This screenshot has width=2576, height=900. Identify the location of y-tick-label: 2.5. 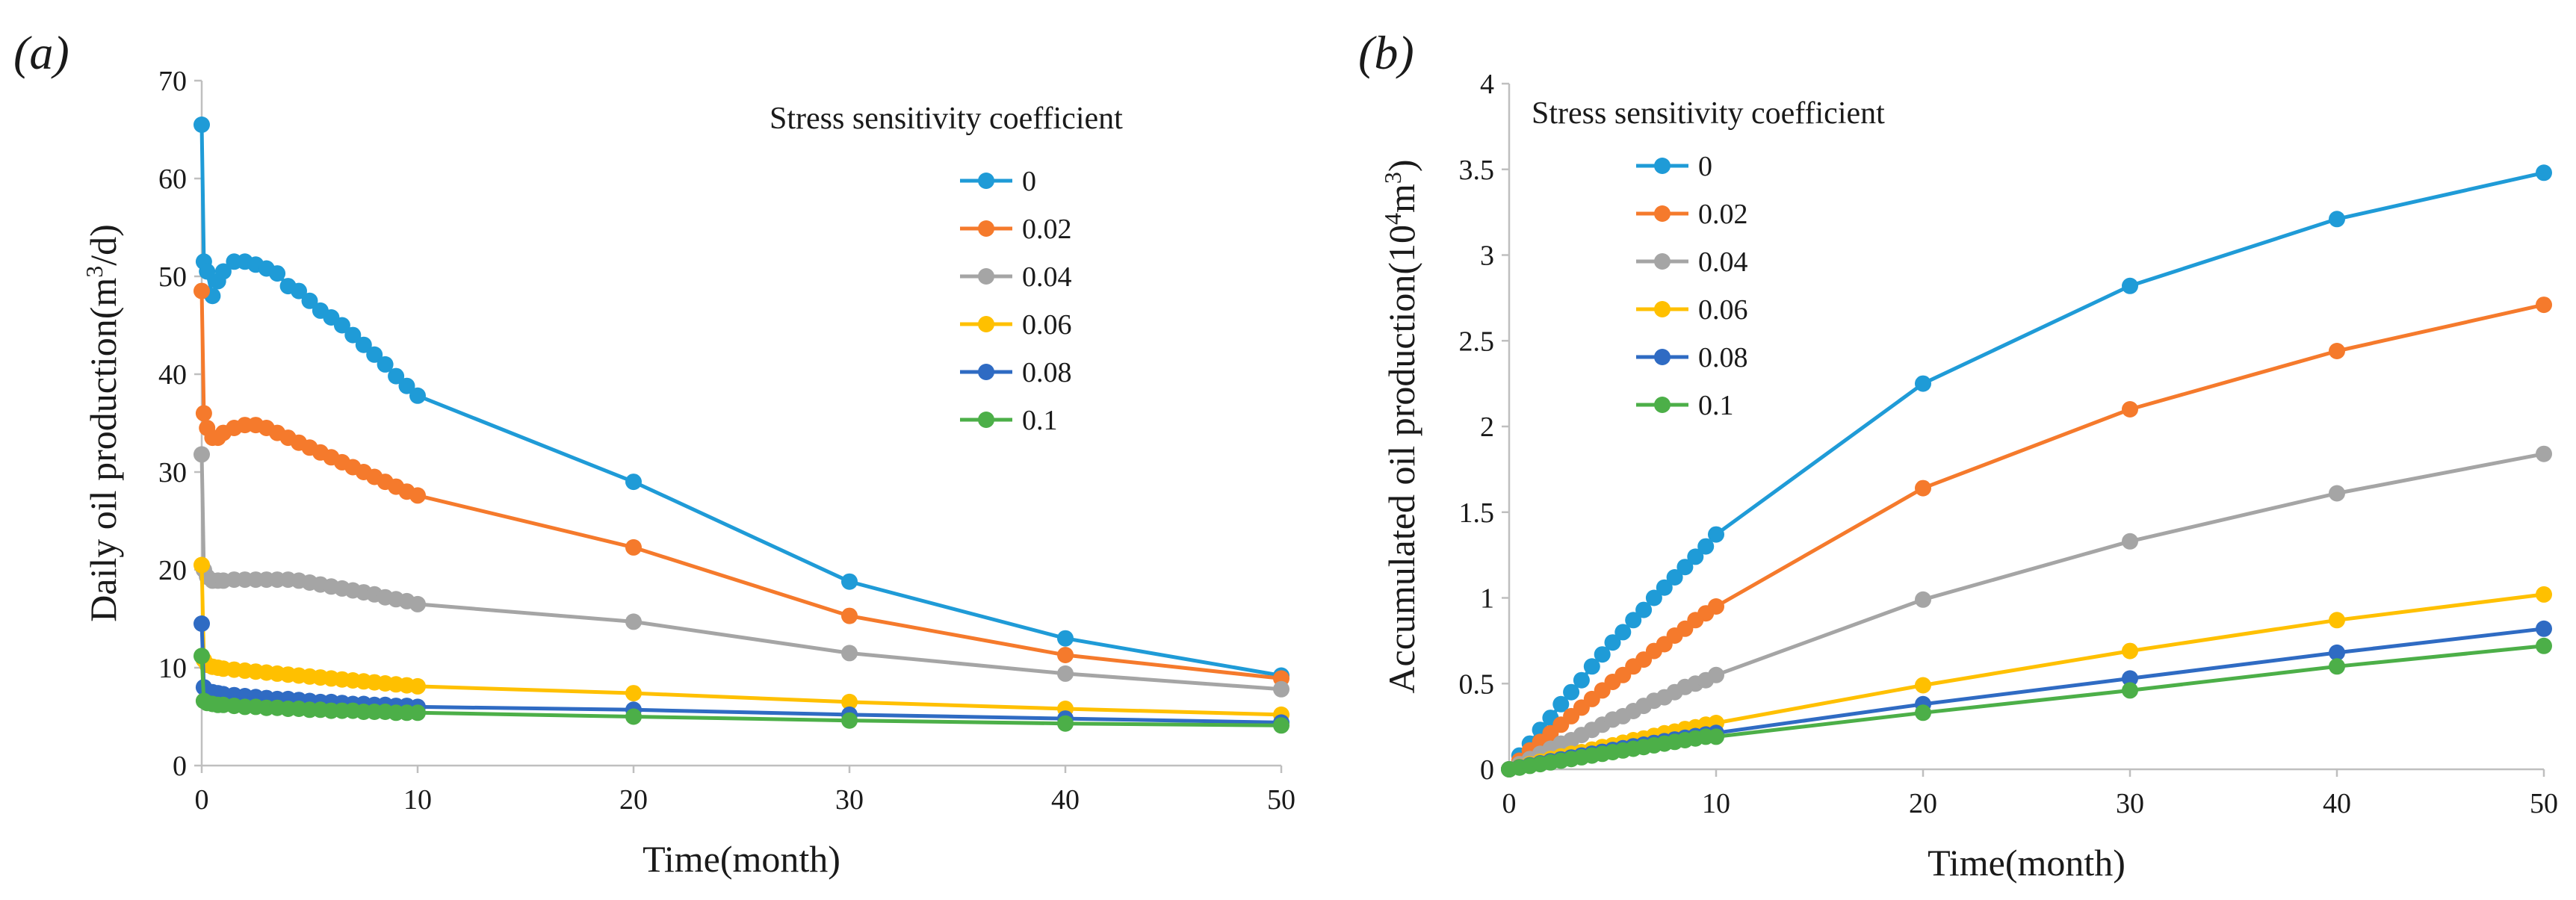
(1477, 341).